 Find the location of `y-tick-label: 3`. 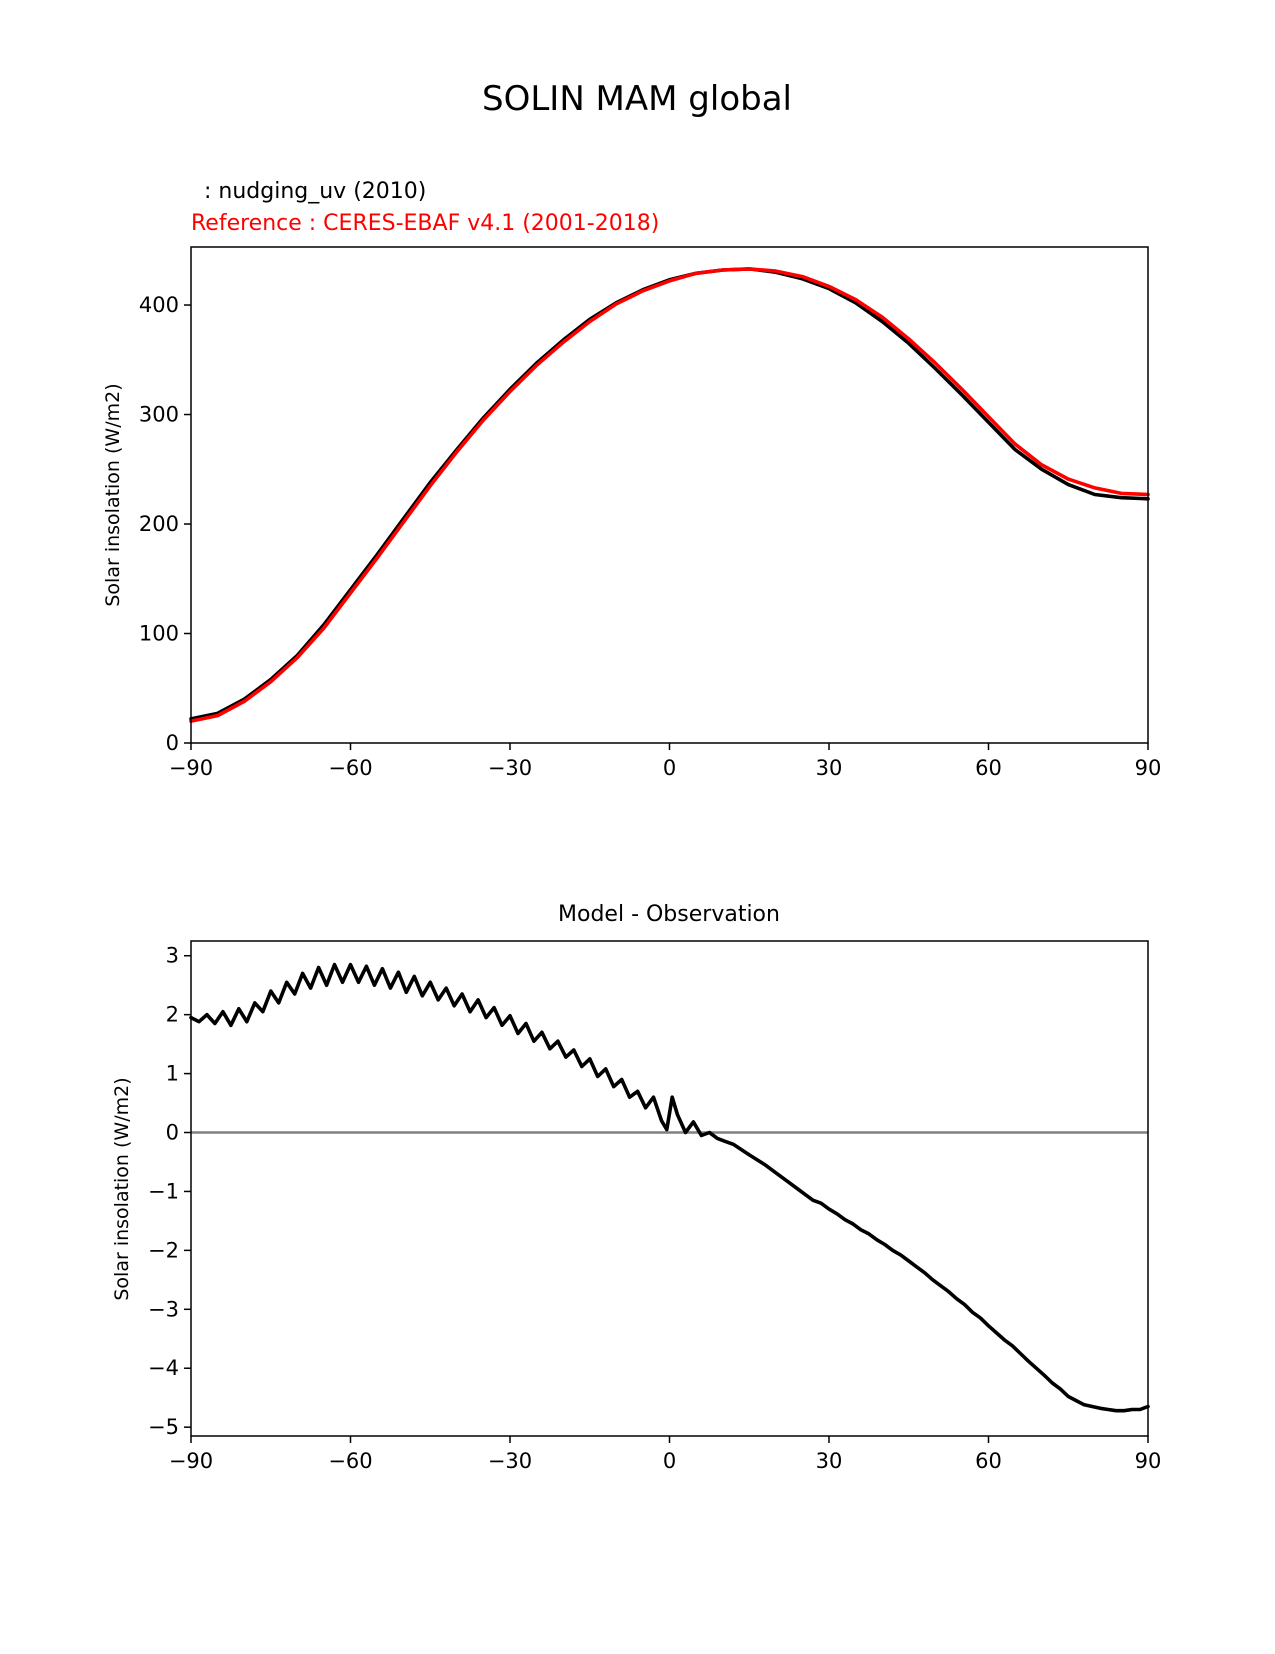

y-tick-label: 3 is located at coordinates (172, 956).